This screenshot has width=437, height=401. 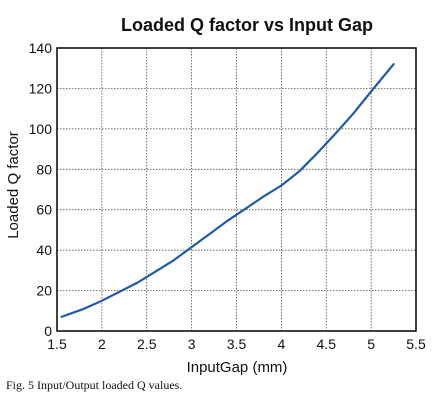 What do you see at coordinates (247, 25) in the screenshot?
I see `chart-title: Loaded Q factor vs Input Gap` at bounding box center [247, 25].